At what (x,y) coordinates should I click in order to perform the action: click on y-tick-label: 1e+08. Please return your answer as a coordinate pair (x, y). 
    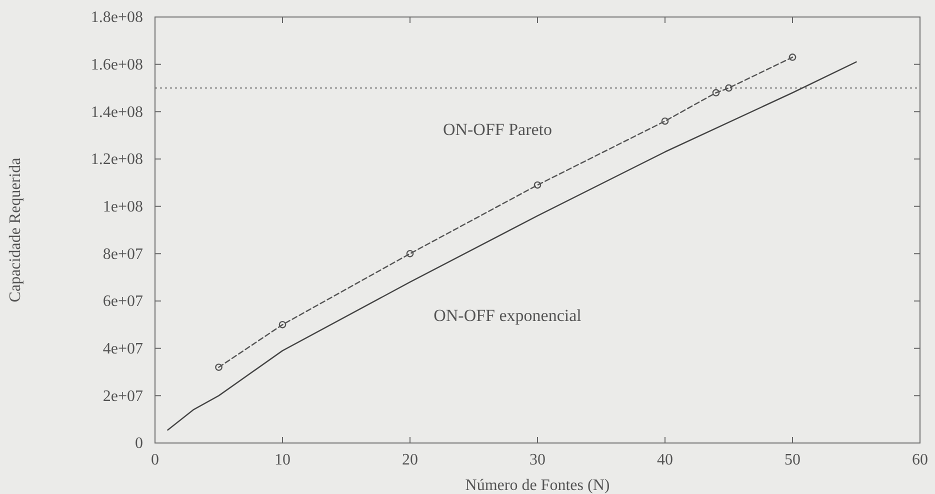
    Looking at the image, I should click on (122, 207).